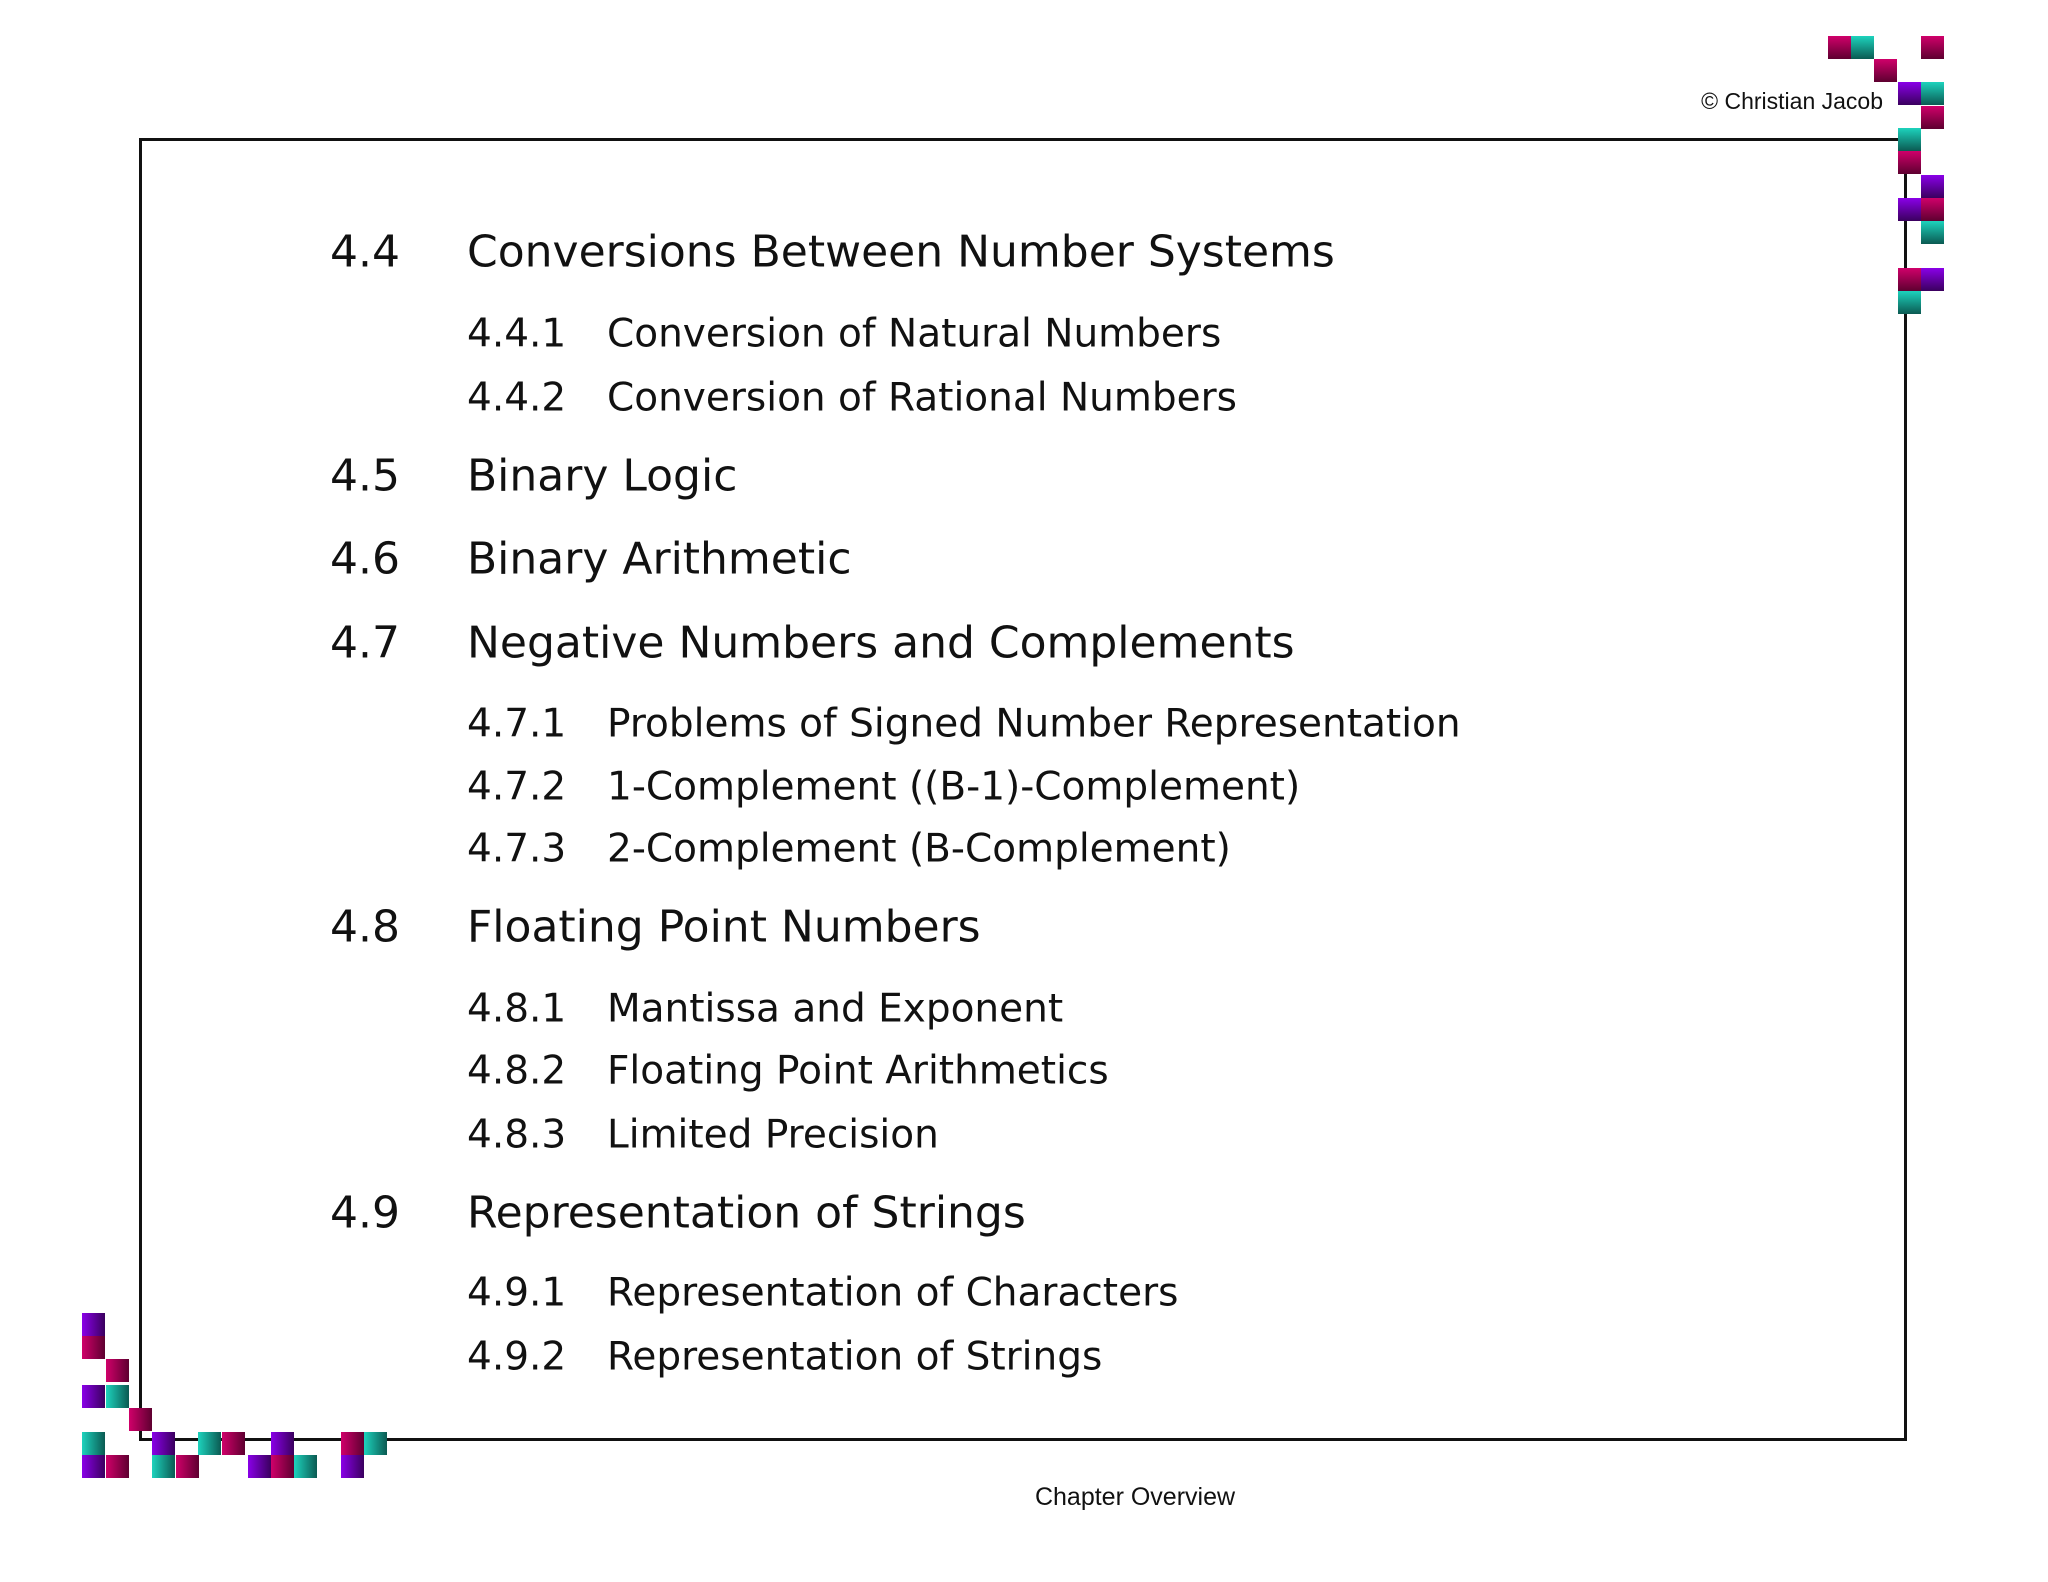  What do you see at coordinates (602, 476) in the screenshot?
I see `section-title: Binary Logic` at bounding box center [602, 476].